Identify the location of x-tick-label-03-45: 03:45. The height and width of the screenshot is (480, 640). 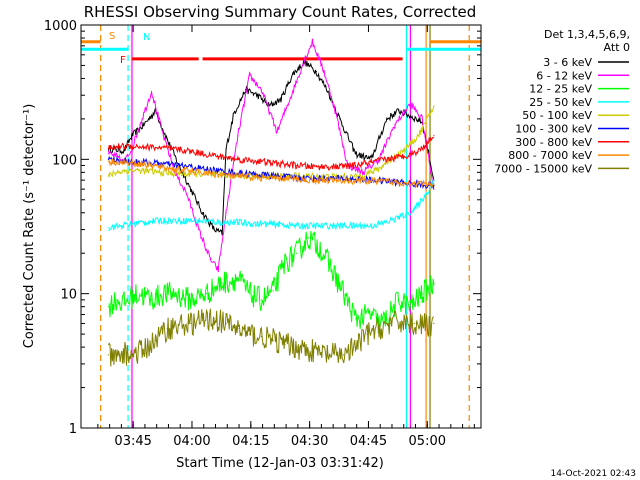
(132, 441).